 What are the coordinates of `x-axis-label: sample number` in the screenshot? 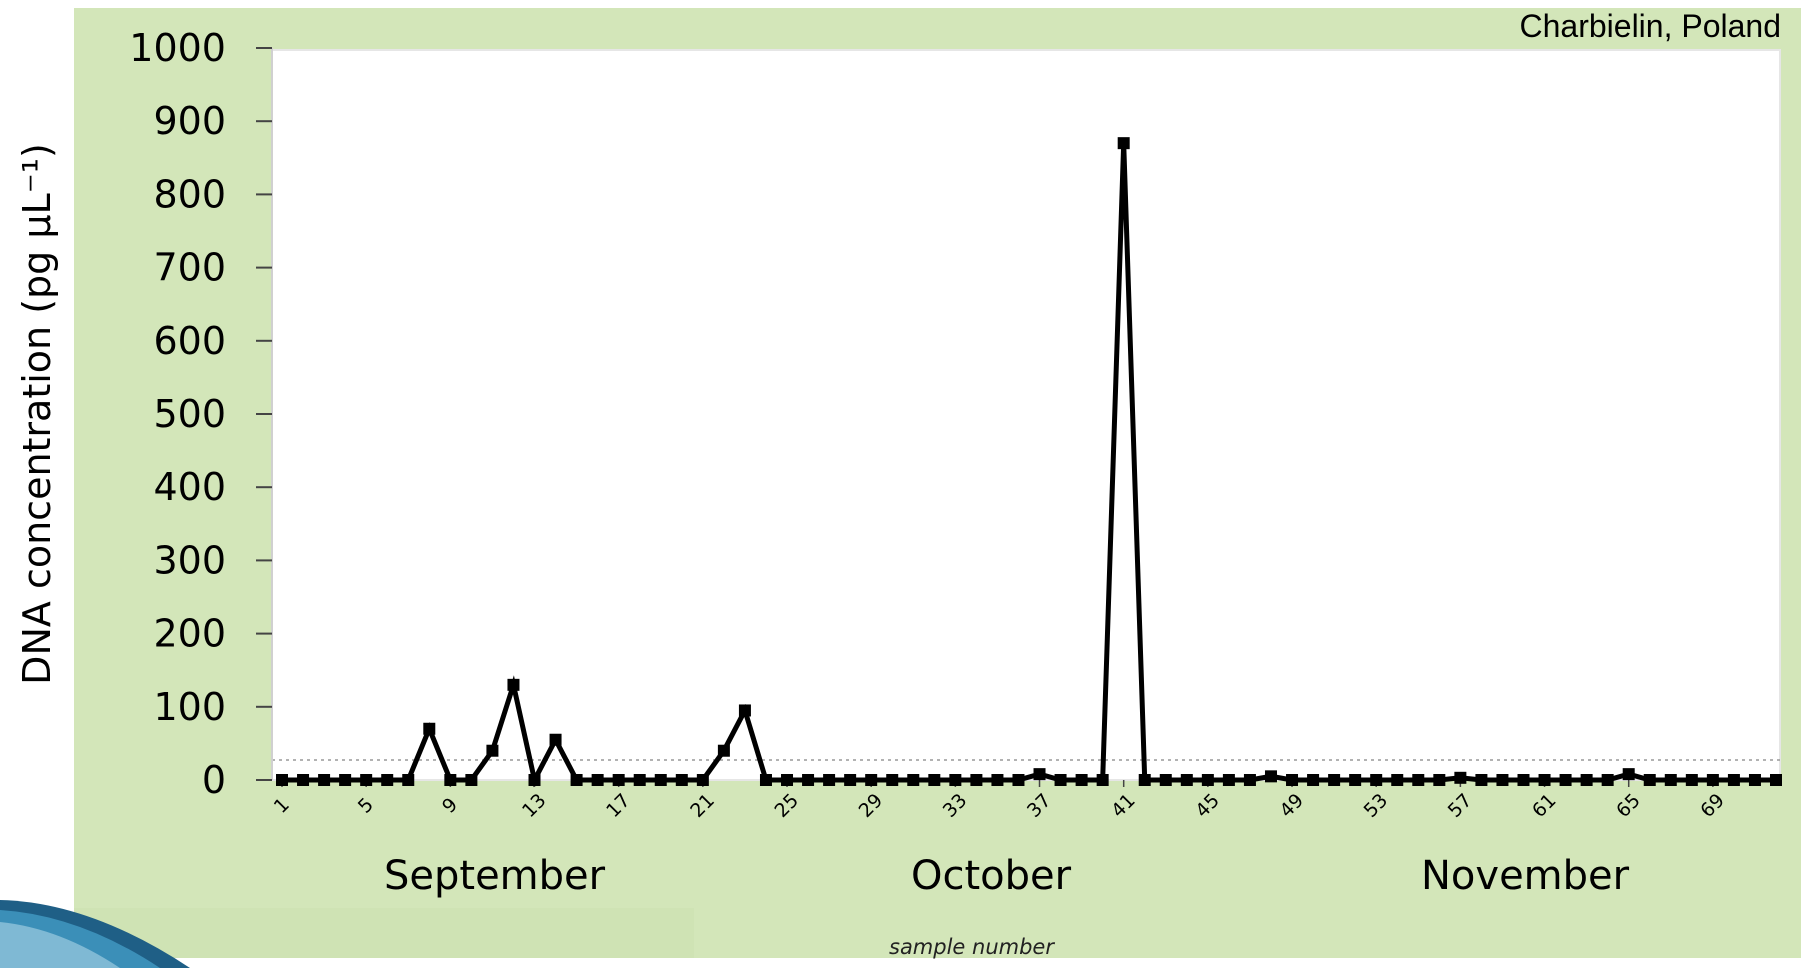 It's located at (971, 947).